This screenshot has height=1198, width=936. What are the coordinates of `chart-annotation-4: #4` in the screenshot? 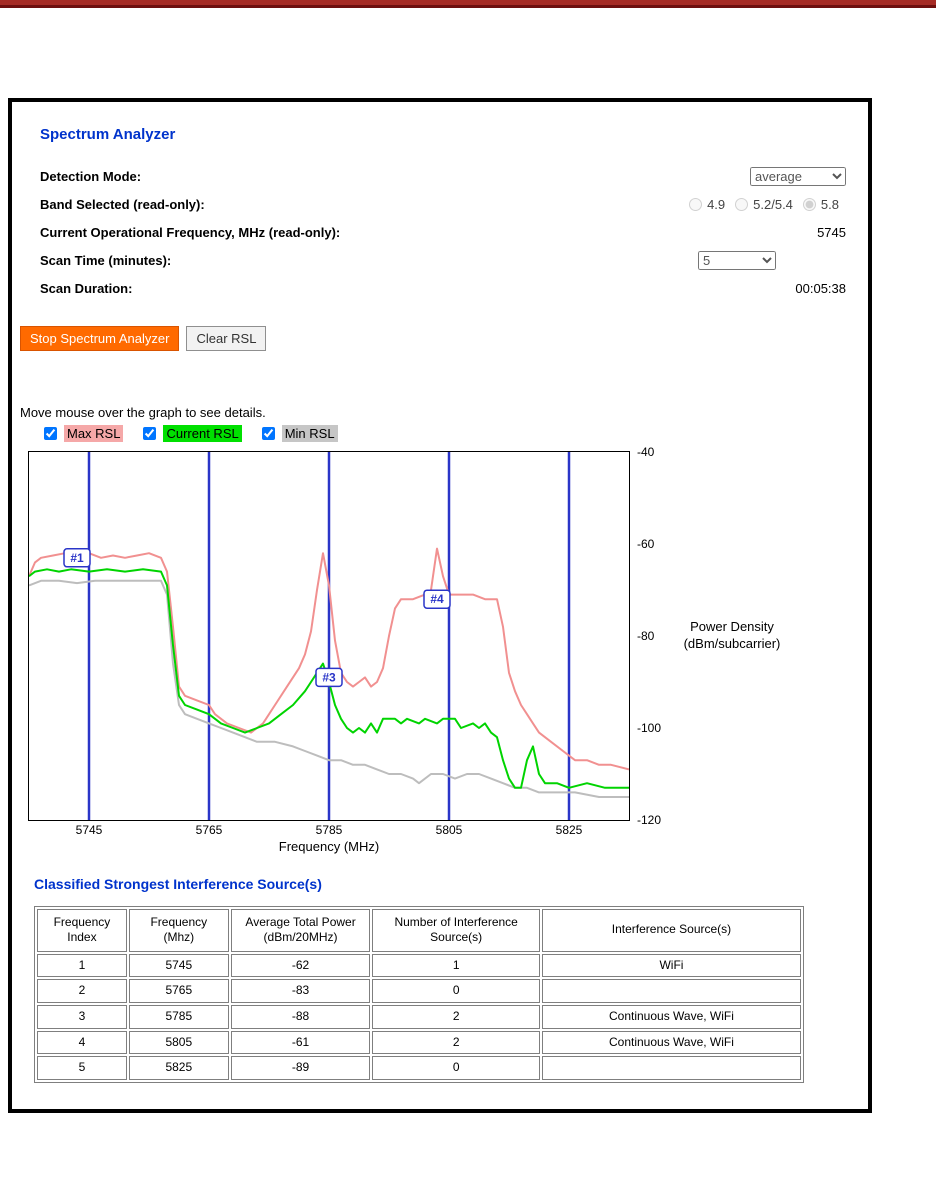 It's located at (437, 599).